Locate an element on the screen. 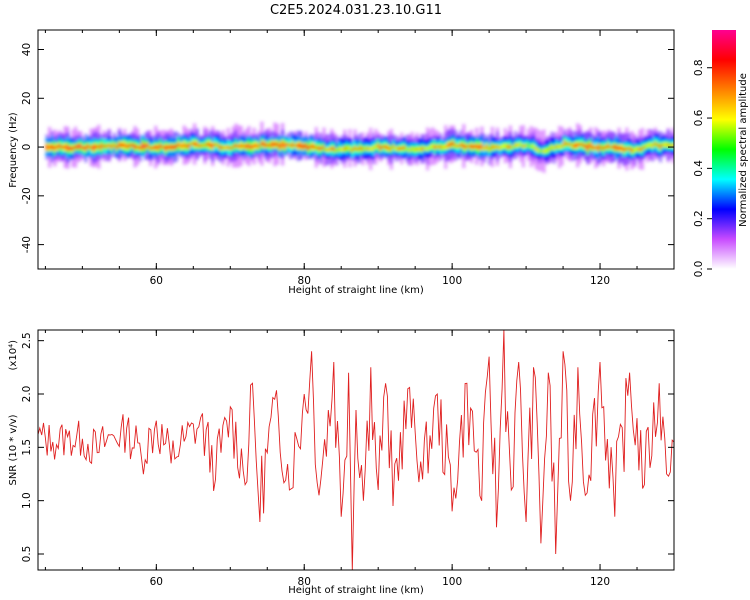 The image size is (750, 600). colorbar-tick-label: 0.0 is located at coordinates (699, 269).